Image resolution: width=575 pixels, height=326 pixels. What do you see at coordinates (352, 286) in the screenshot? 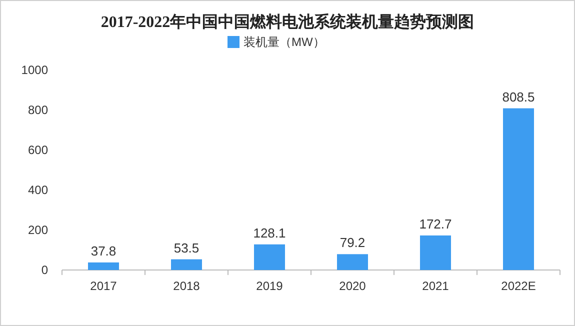
I see `x-tick-label: 2020` at bounding box center [352, 286].